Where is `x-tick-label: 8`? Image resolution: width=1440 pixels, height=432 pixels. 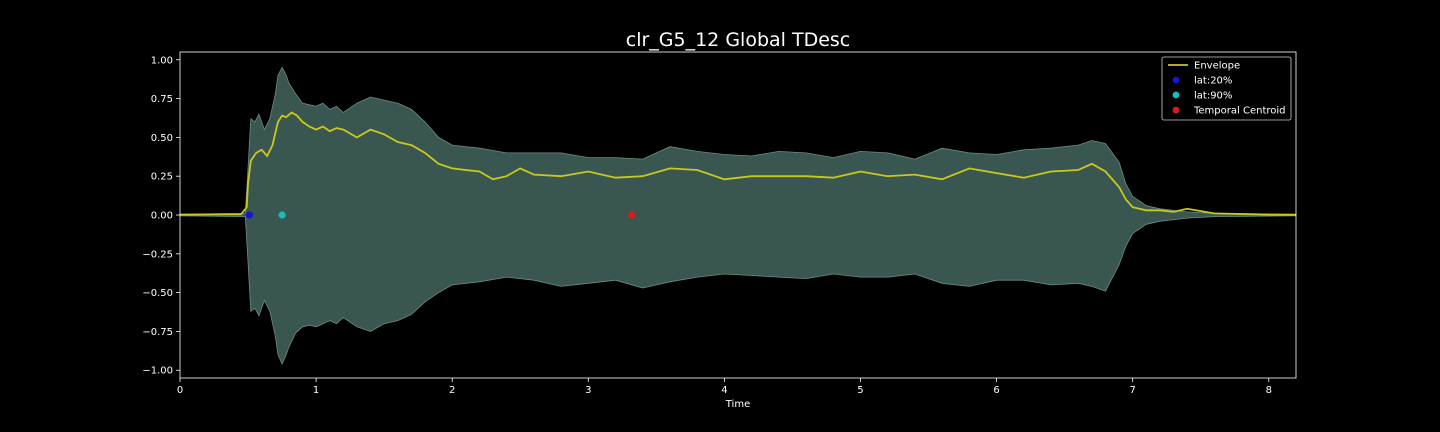
x-tick-label: 8 is located at coordinates (1269, 390).